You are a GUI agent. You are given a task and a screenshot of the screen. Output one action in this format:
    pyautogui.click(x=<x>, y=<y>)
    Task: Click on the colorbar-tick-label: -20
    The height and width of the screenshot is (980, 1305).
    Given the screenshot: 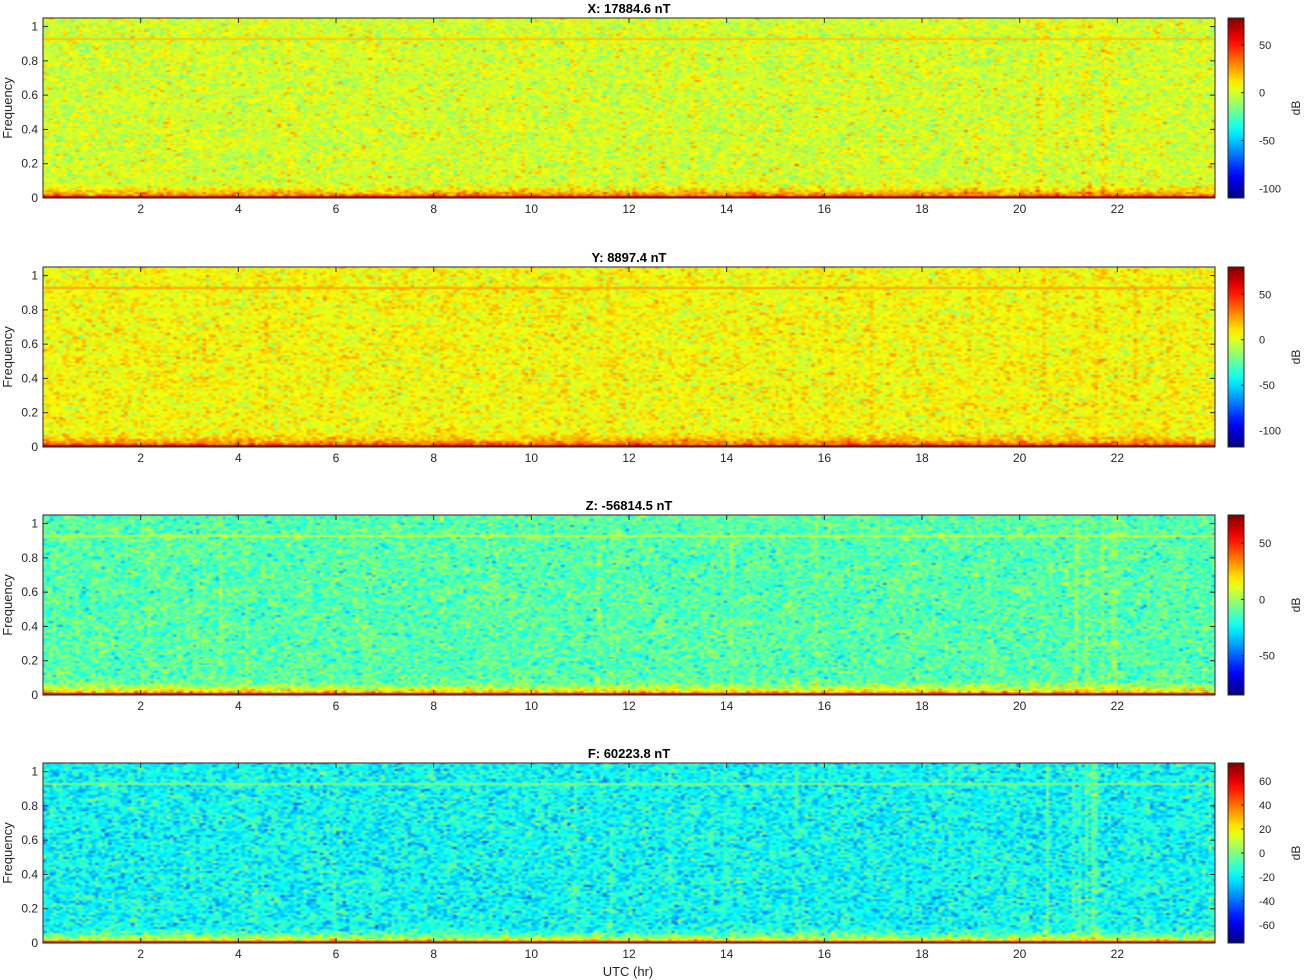 What is the action you would take?
    pyautogui.click(x=1267, y=878)
    